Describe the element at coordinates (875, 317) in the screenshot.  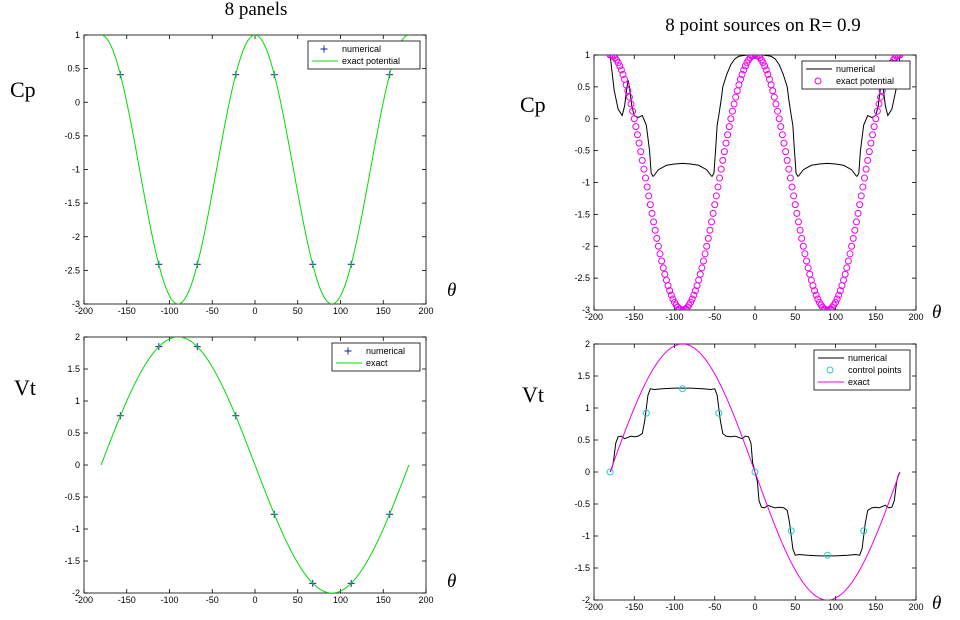
I see `x-tick-label: 150` at that location.